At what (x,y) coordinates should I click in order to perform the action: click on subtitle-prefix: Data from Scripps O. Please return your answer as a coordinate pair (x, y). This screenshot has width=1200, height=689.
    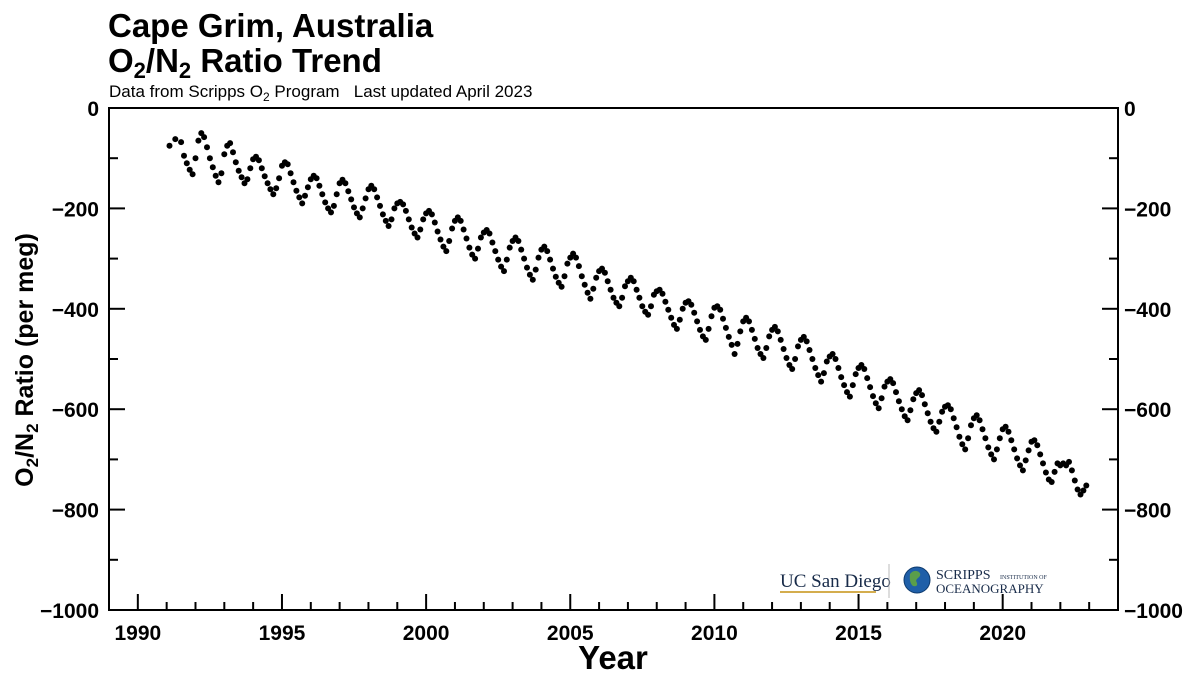
    Looking at the image, I should click on (186, 91).